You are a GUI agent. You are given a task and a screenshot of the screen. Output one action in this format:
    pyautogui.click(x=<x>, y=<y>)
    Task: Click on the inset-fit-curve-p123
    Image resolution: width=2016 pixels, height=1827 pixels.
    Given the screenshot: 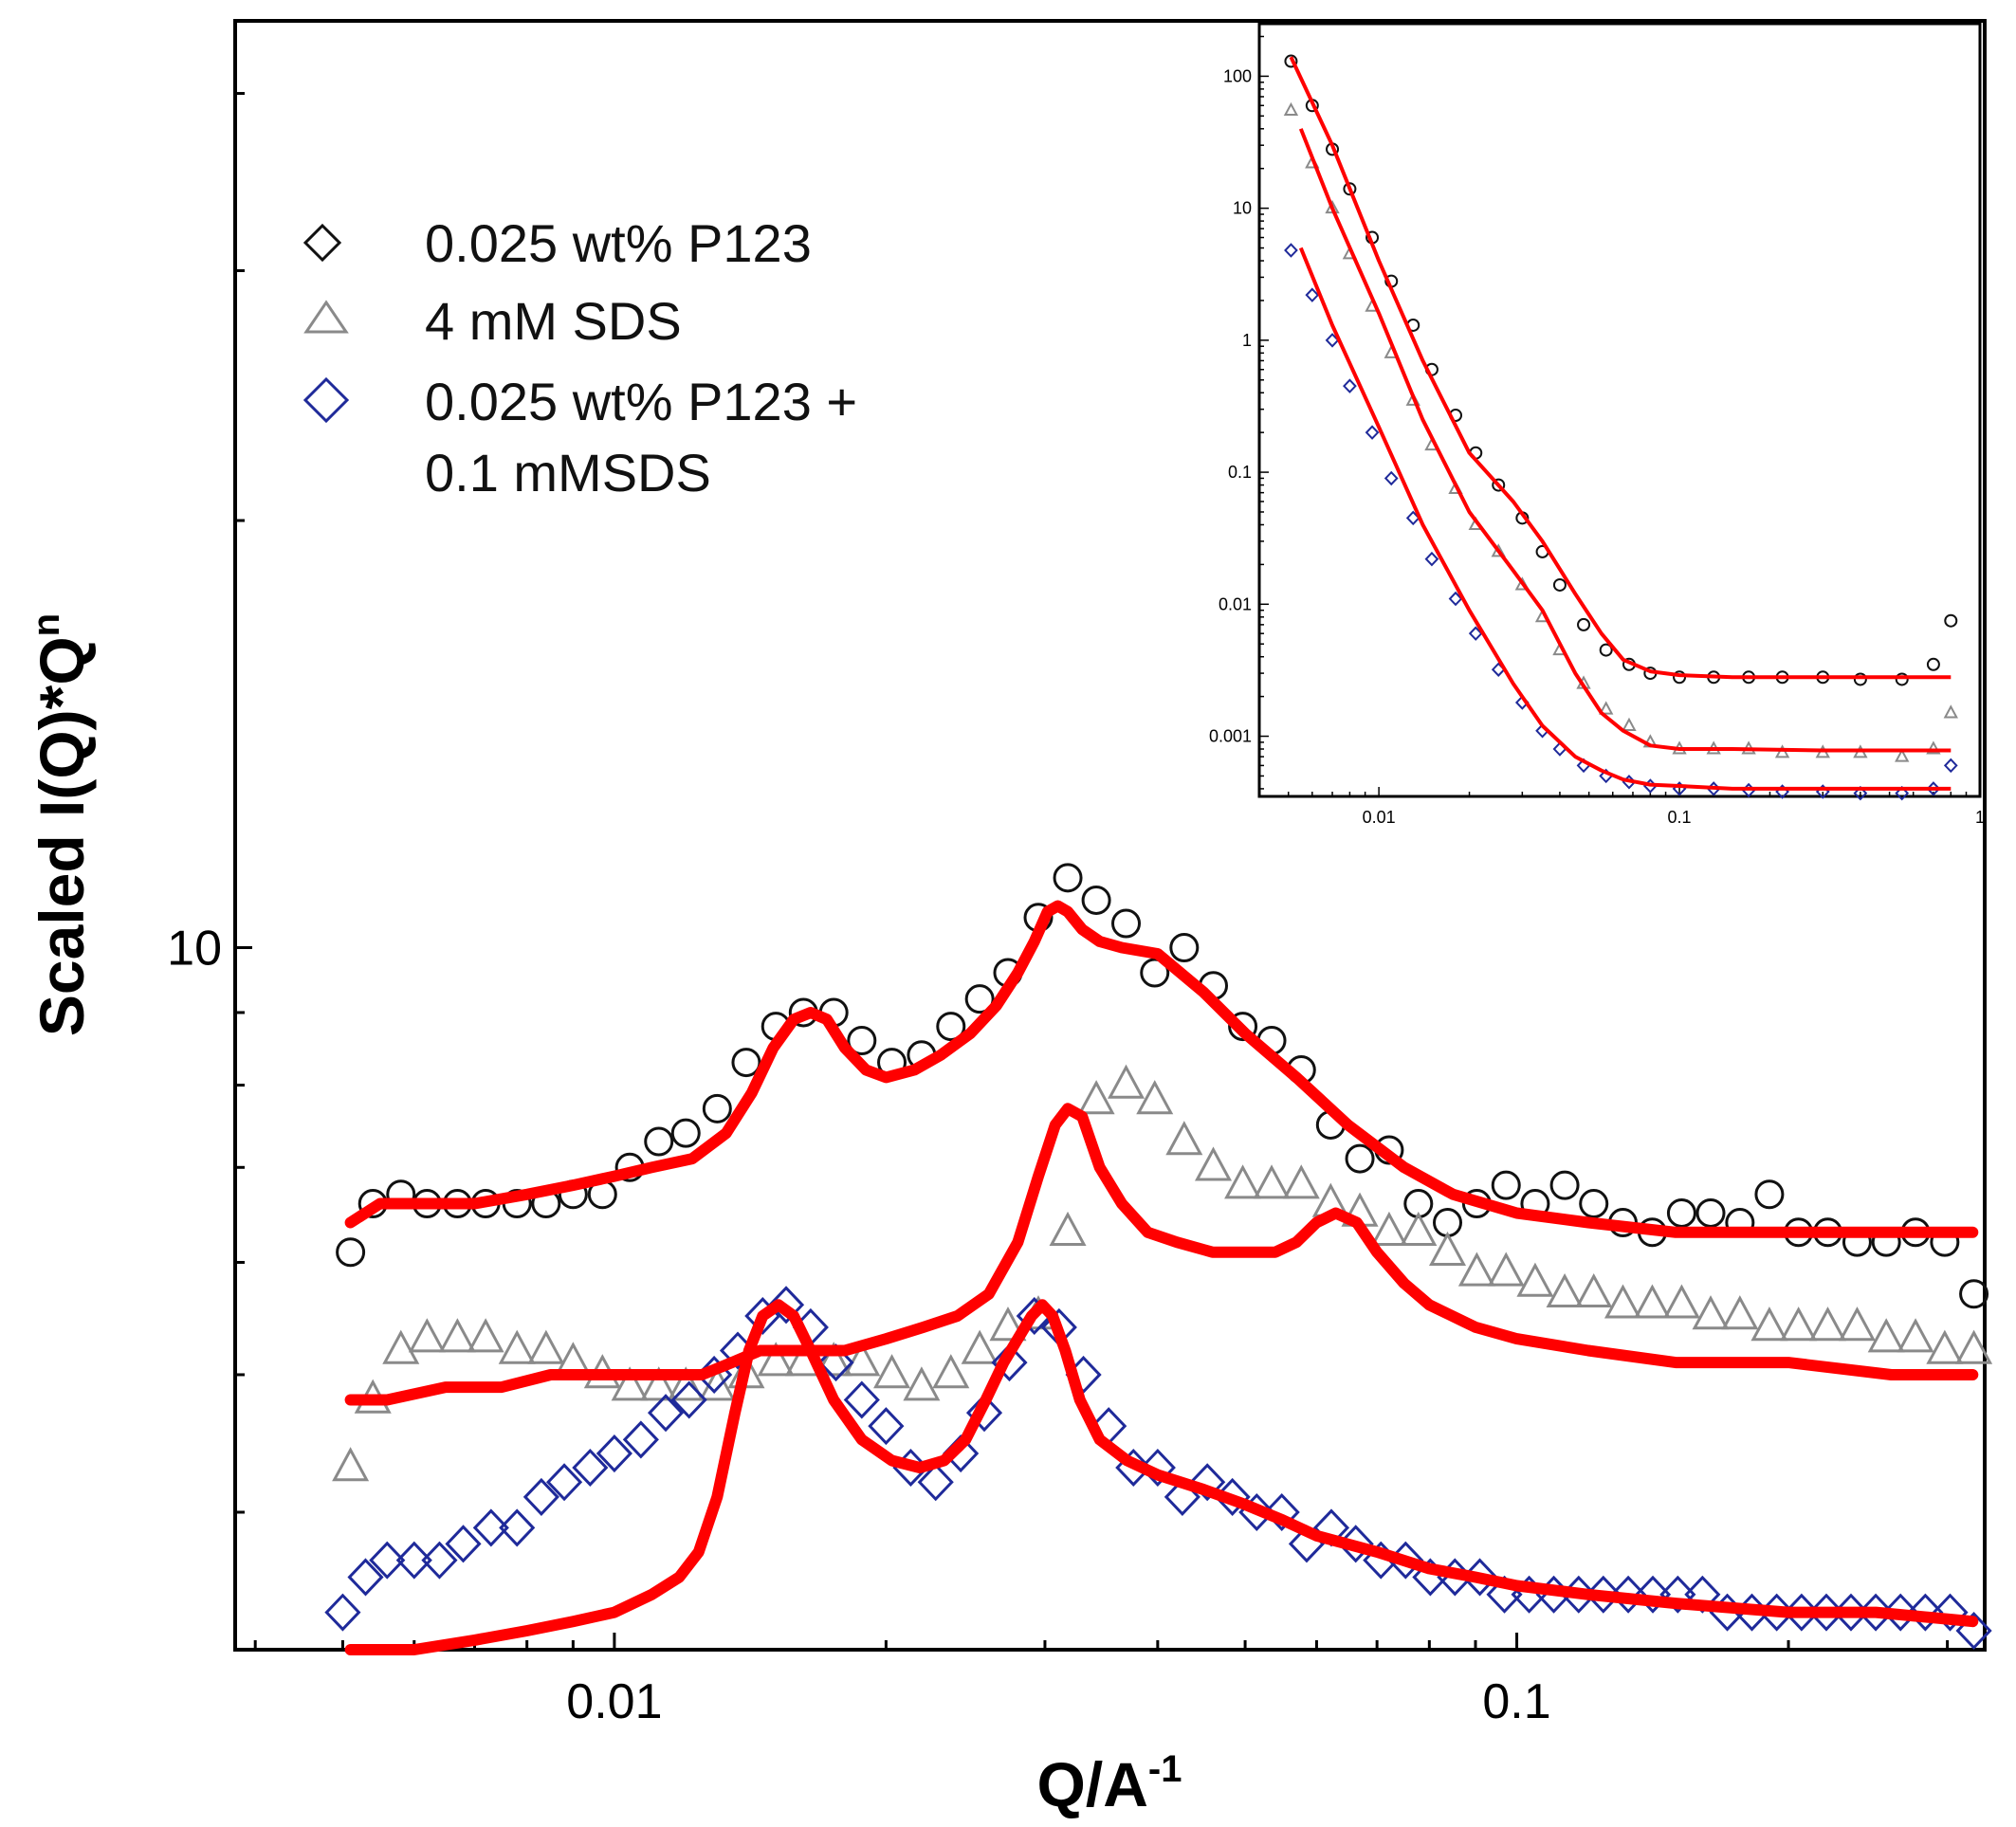 What is the action you would take?
    pyautogui.click(x=1620, y=368)
    